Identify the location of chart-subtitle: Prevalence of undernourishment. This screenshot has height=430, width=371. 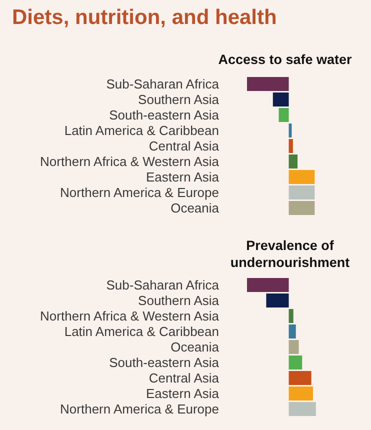
(290, 254).